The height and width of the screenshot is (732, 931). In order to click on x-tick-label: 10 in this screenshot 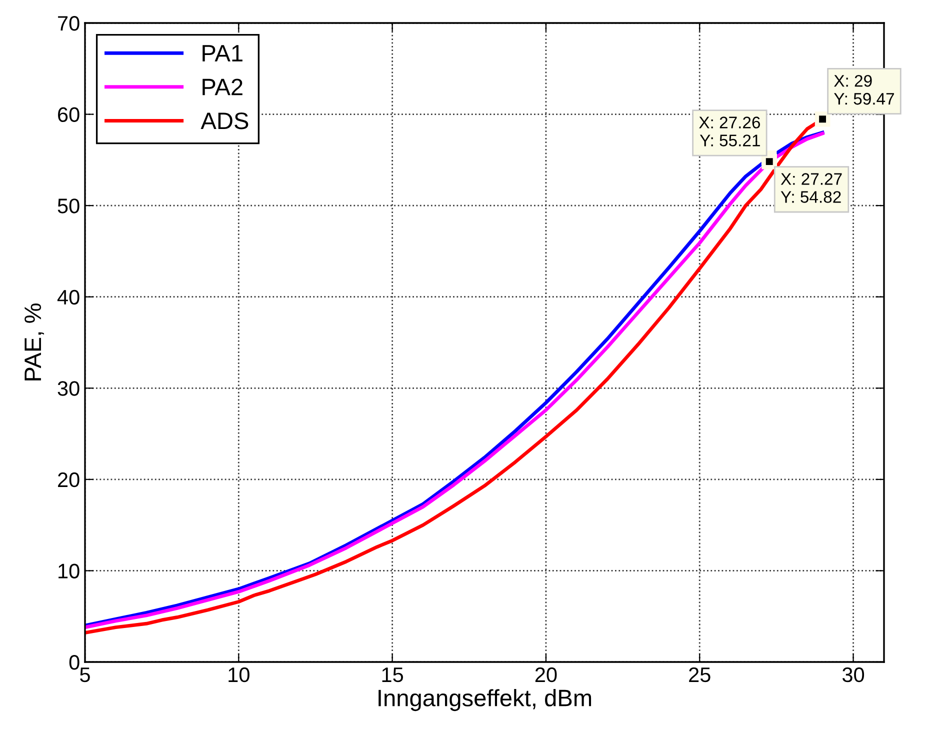, I will do `click(239, 674)`.